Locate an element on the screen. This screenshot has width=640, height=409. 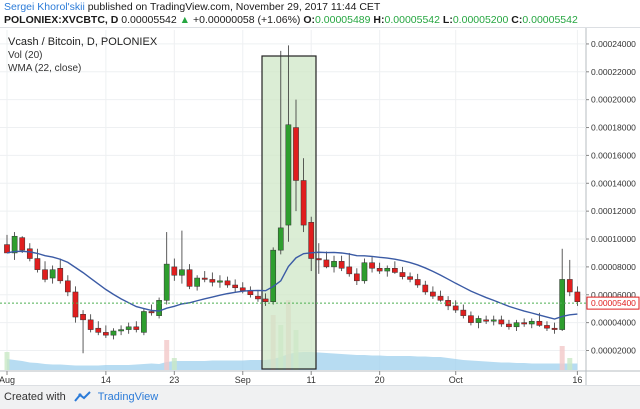
author-link: Sergei Khorol'skii is located at coordinates (44, 7).